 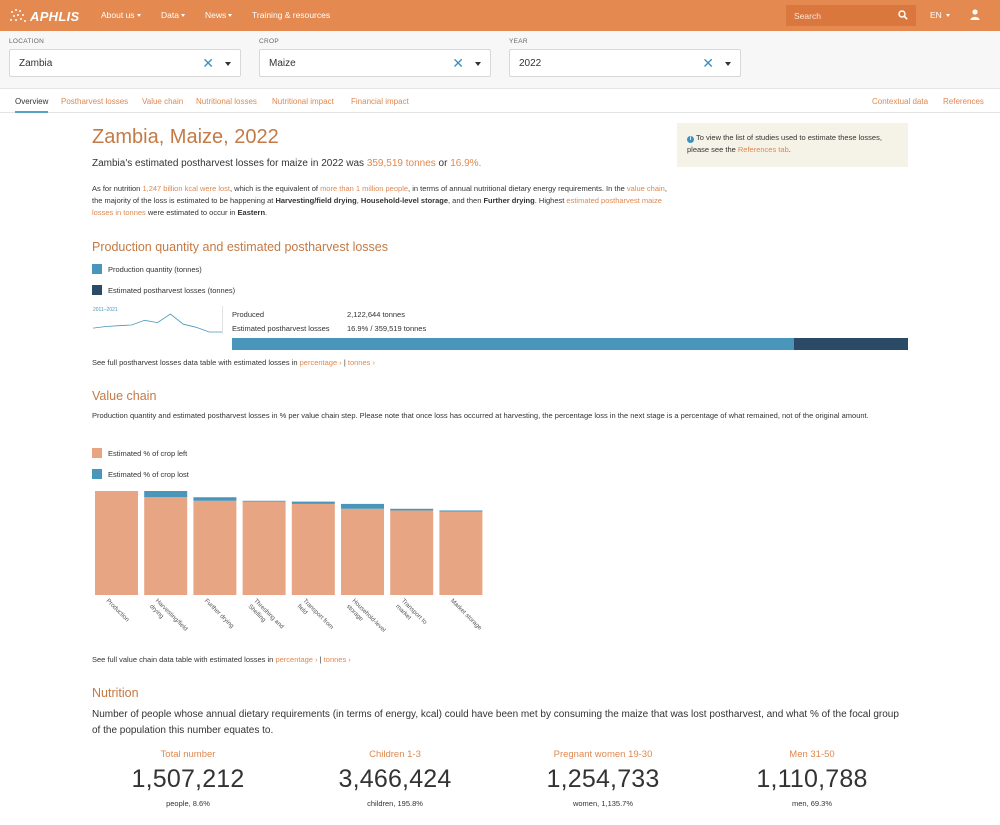 I want to click on year-select: 2022 ✕, so click(x=625, y=63).